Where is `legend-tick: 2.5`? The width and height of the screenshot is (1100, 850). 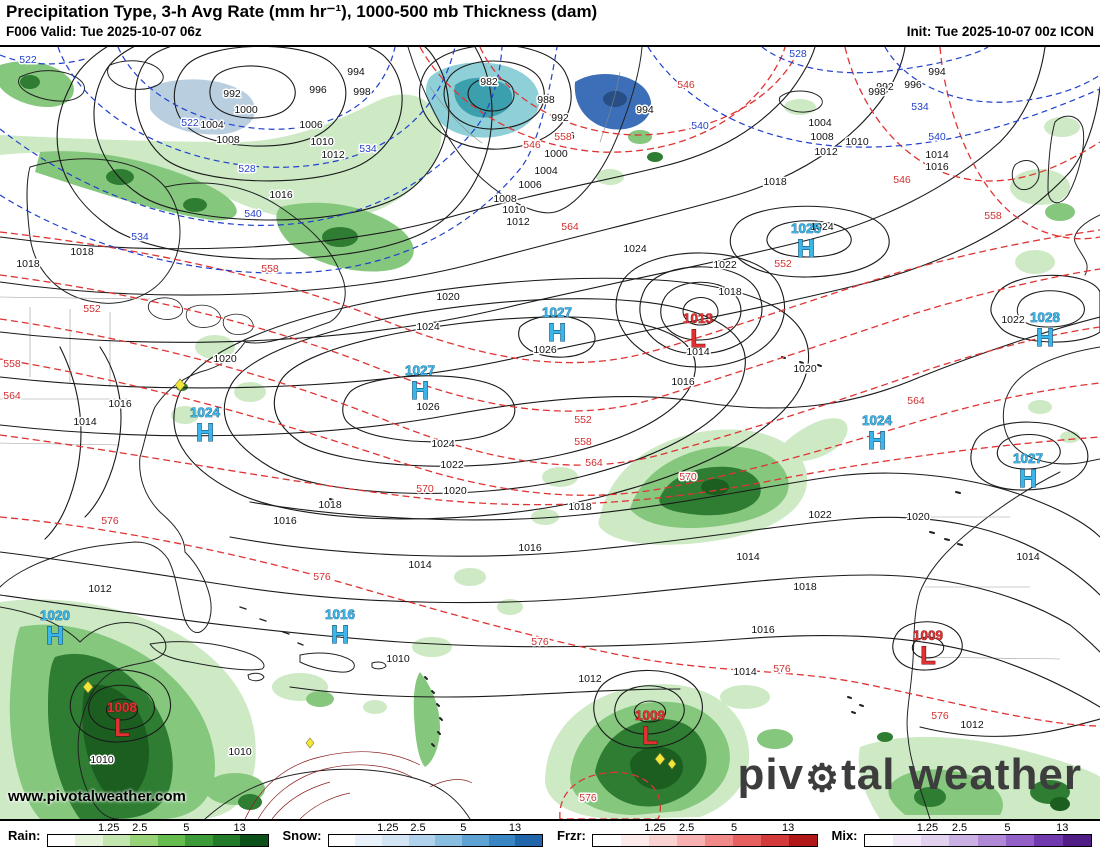
legend-tick: 2.5 is located at coordinates (686, 828).